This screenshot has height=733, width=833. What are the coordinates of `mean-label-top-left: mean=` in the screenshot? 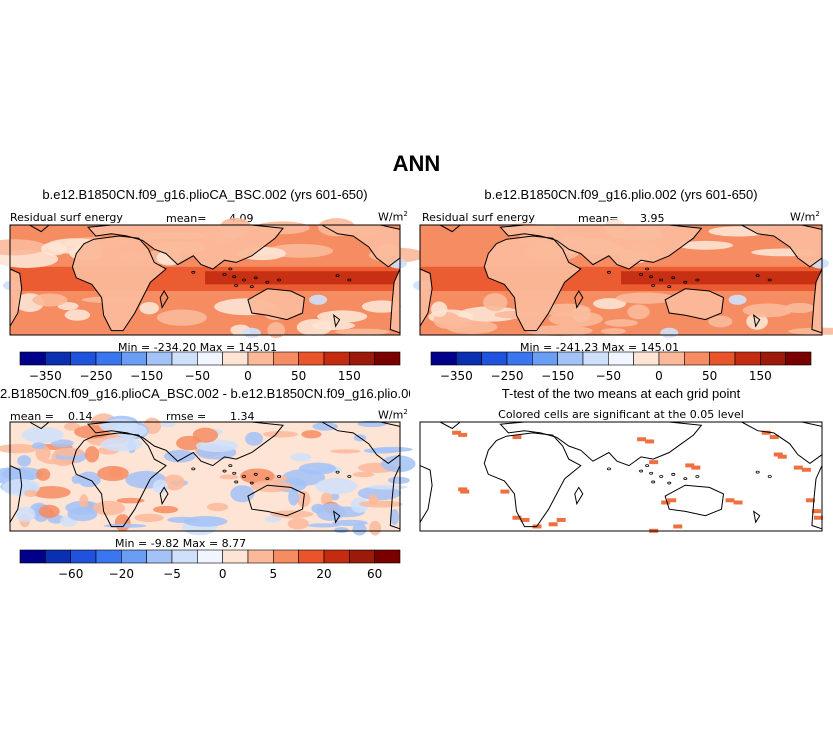 It's located at (186, 218).